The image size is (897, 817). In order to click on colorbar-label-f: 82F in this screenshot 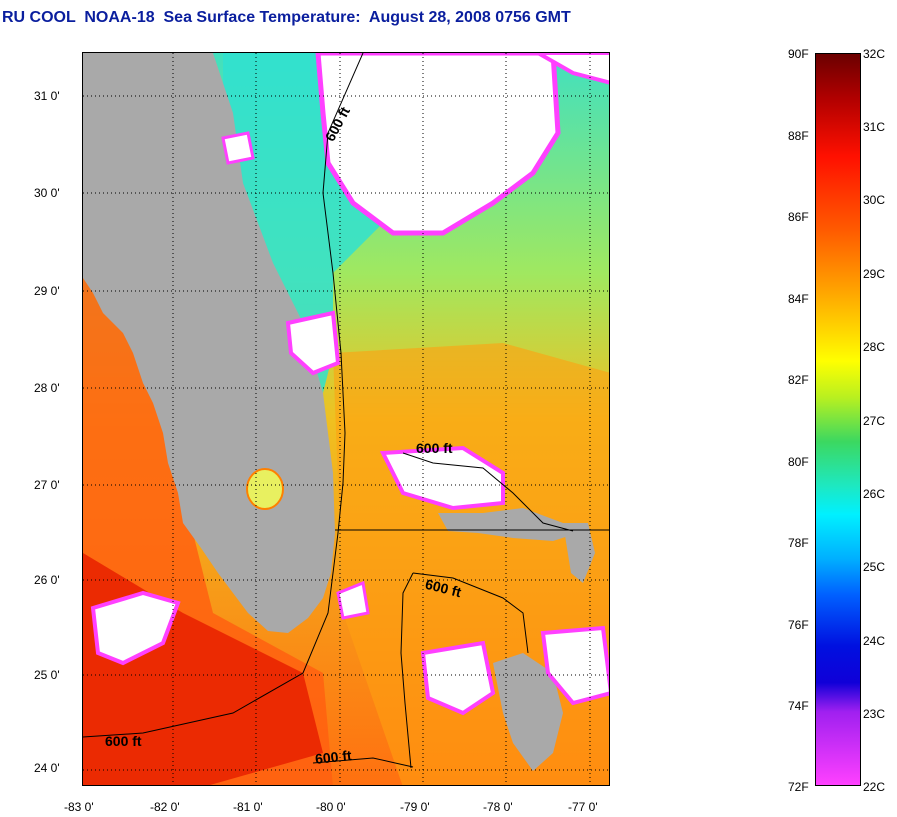, I will do `click(798, 380)`.